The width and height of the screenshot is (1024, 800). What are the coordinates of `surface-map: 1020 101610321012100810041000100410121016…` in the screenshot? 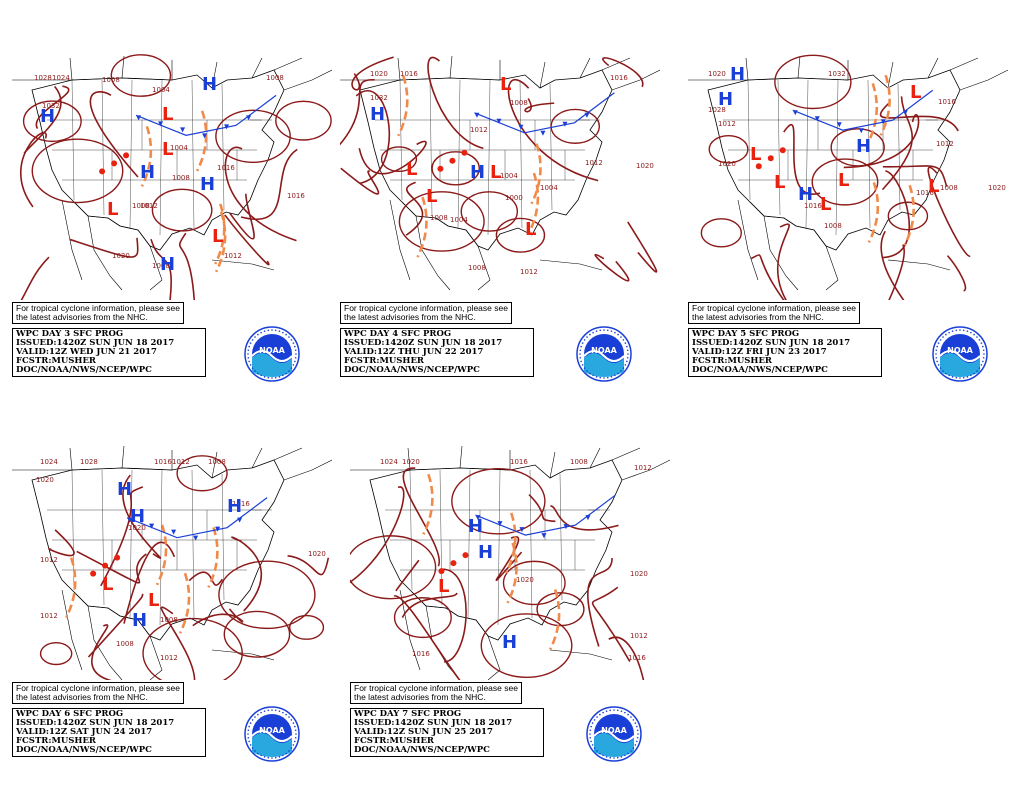 It's located at (500, 173).